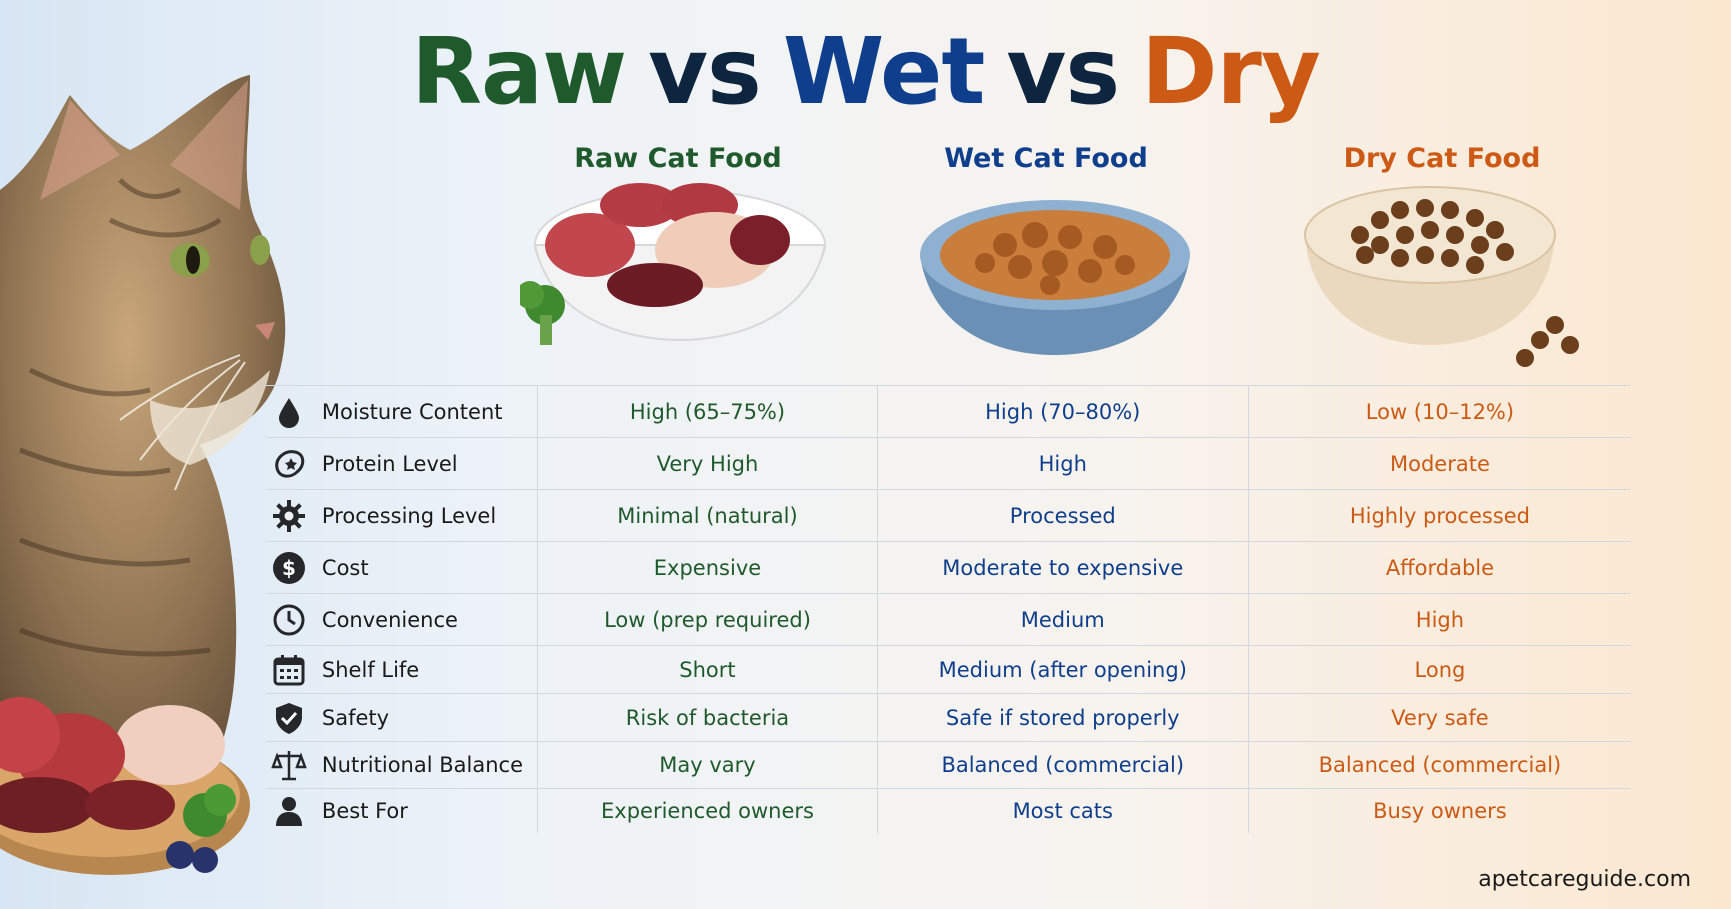 This screenshot has height=909, width=1731. I want to click on site-credit: apetcareguide.com, so click(1584, 879).